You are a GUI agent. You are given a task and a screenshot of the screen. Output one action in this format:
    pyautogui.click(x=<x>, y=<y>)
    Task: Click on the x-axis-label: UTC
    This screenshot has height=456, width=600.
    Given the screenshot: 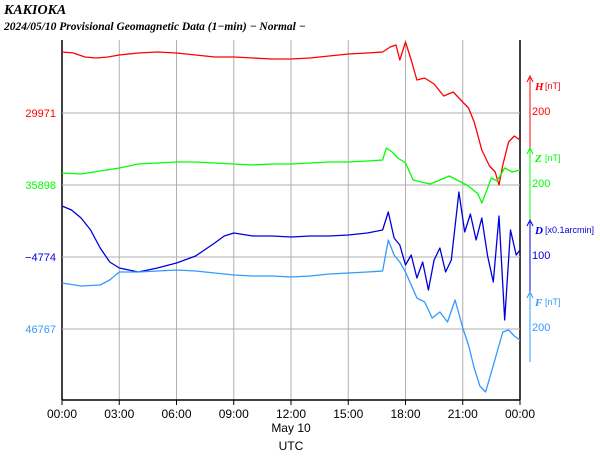 What is the action you would take?
    pyautogui.click(x=291, y=446)
    